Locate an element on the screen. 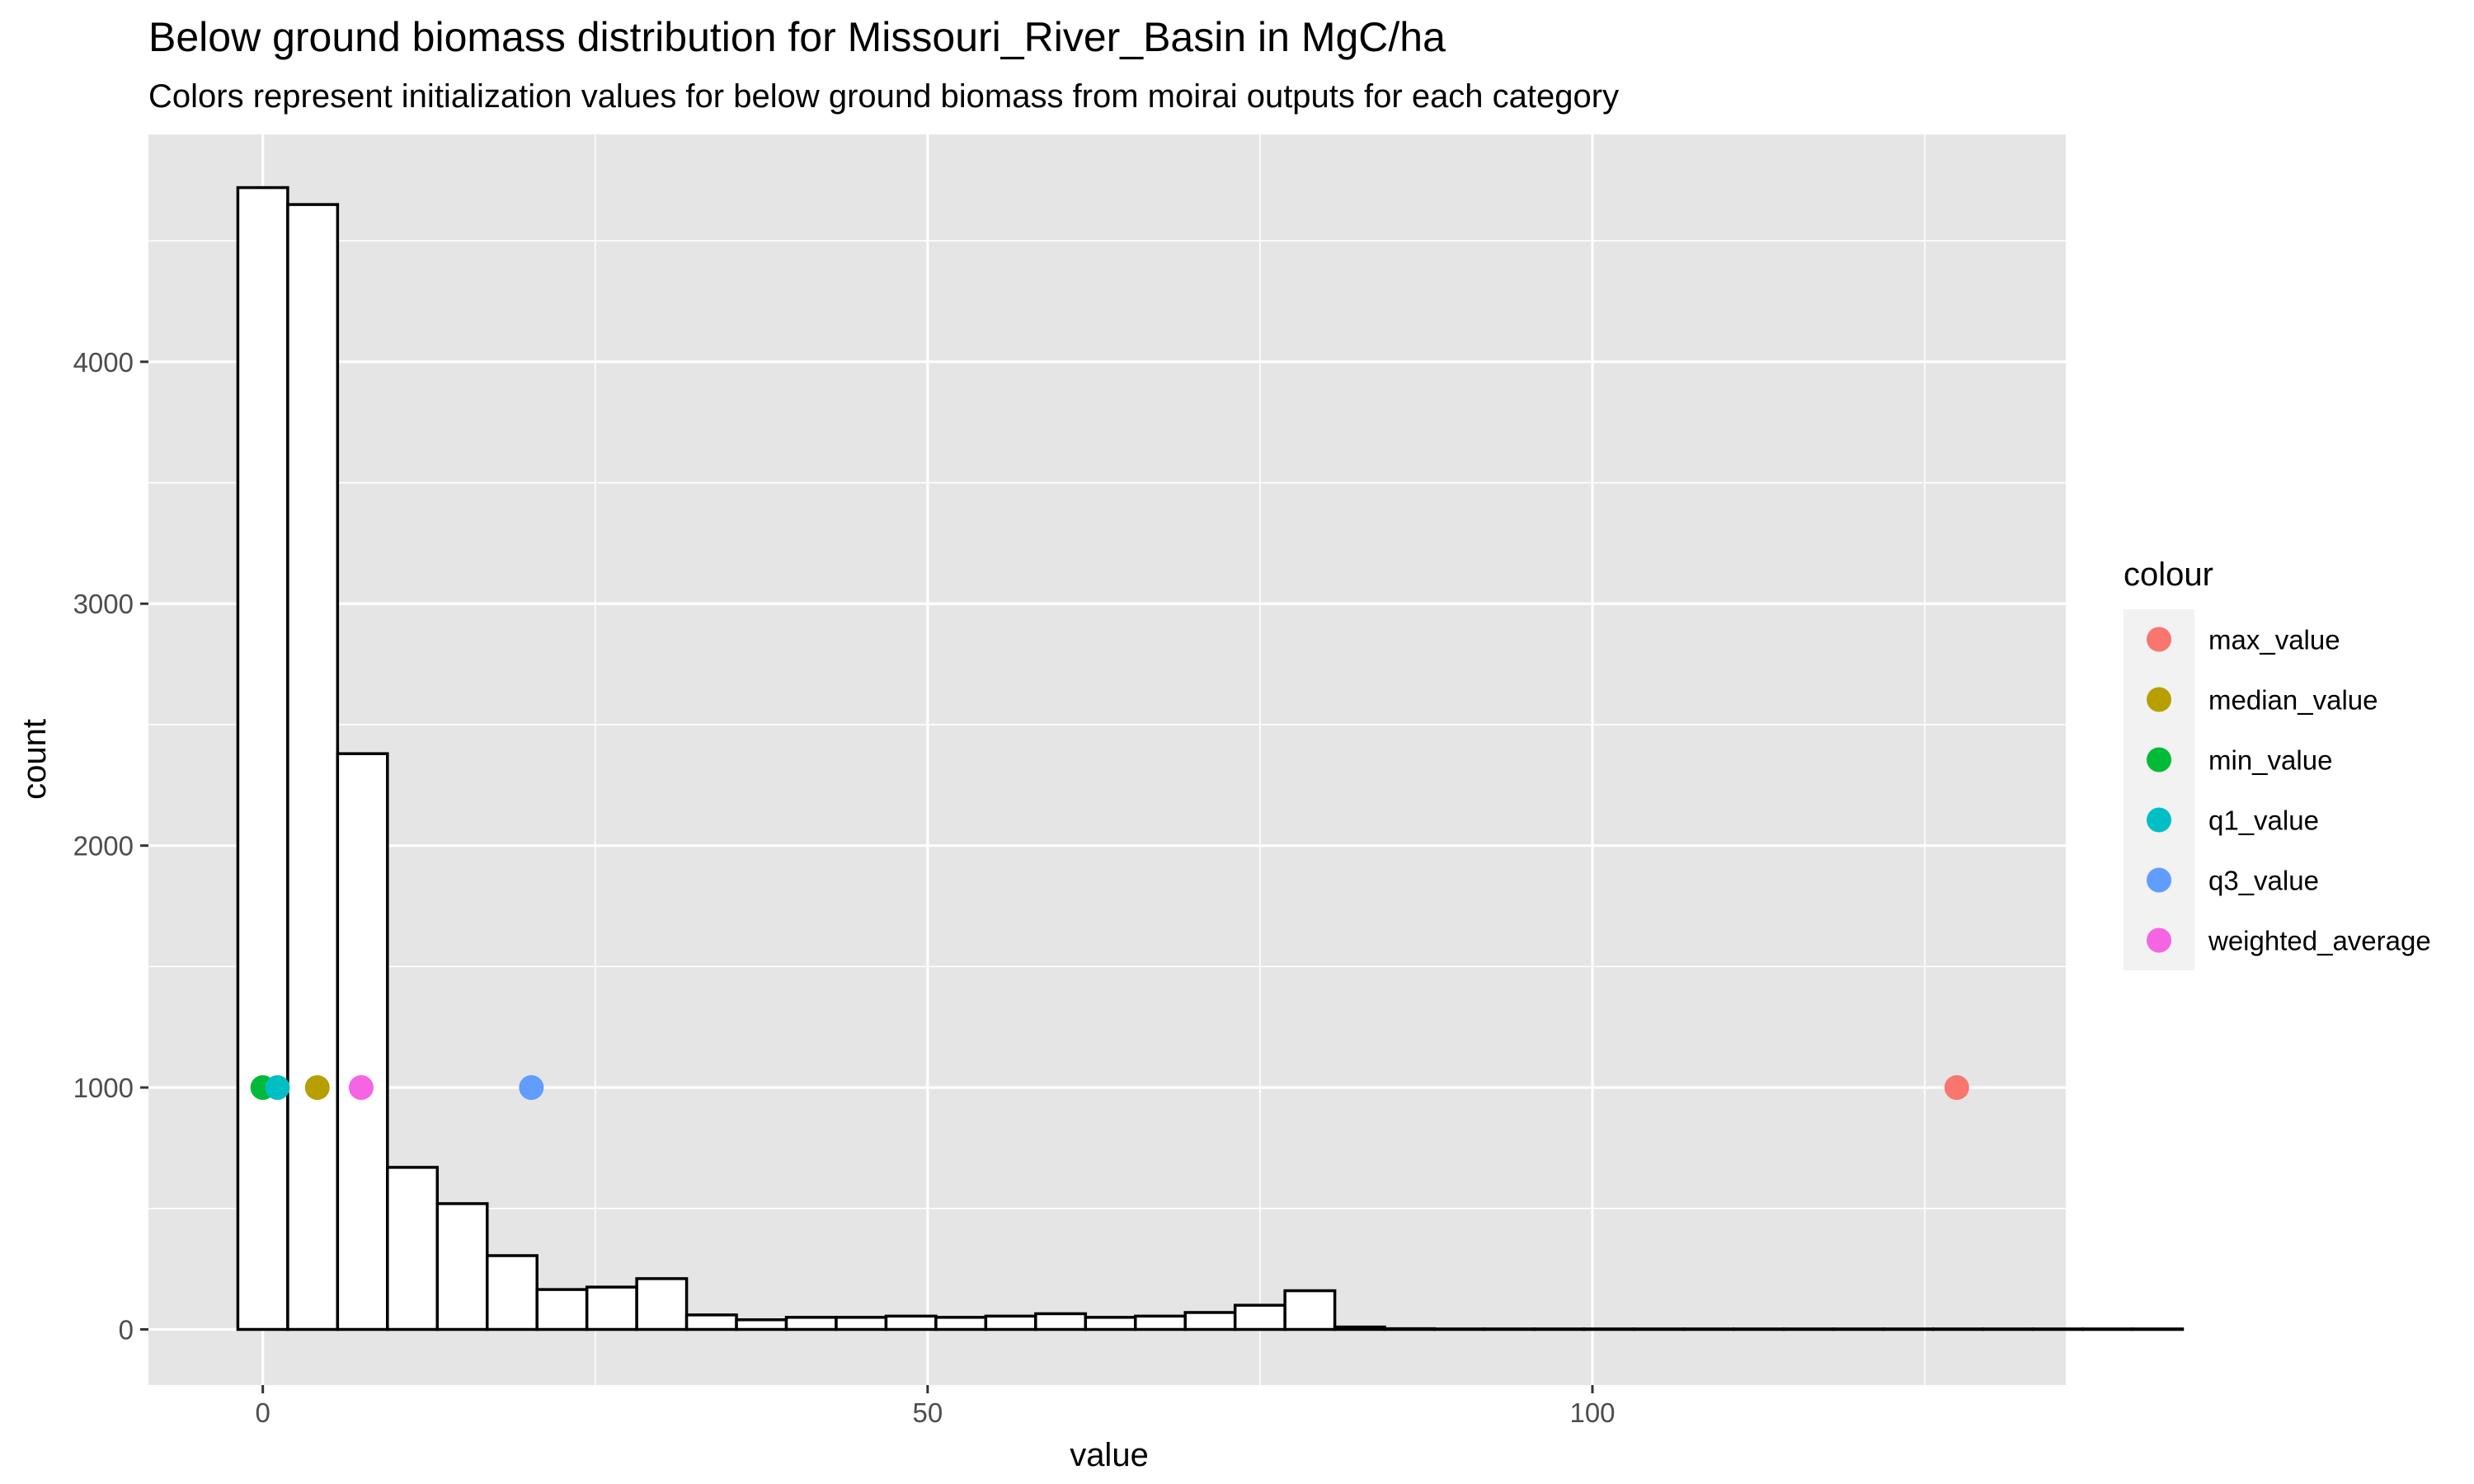  x-axis-ticks: 0 50 100 is located at coordinates (935, 1406).